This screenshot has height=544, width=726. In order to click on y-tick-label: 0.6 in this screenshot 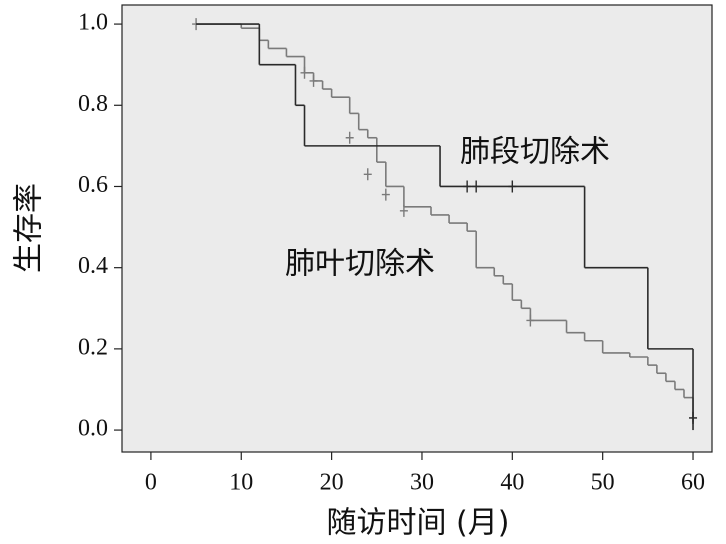, I will do `click(93, 185)`.